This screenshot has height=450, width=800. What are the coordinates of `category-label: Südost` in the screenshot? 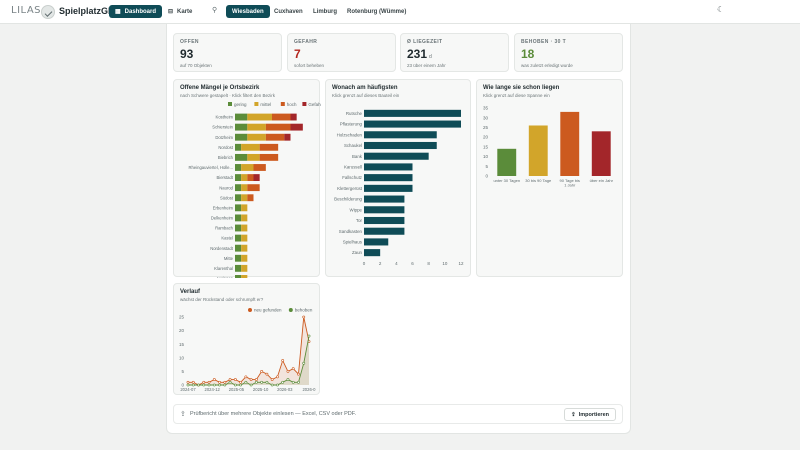 It's located at (227, 197).